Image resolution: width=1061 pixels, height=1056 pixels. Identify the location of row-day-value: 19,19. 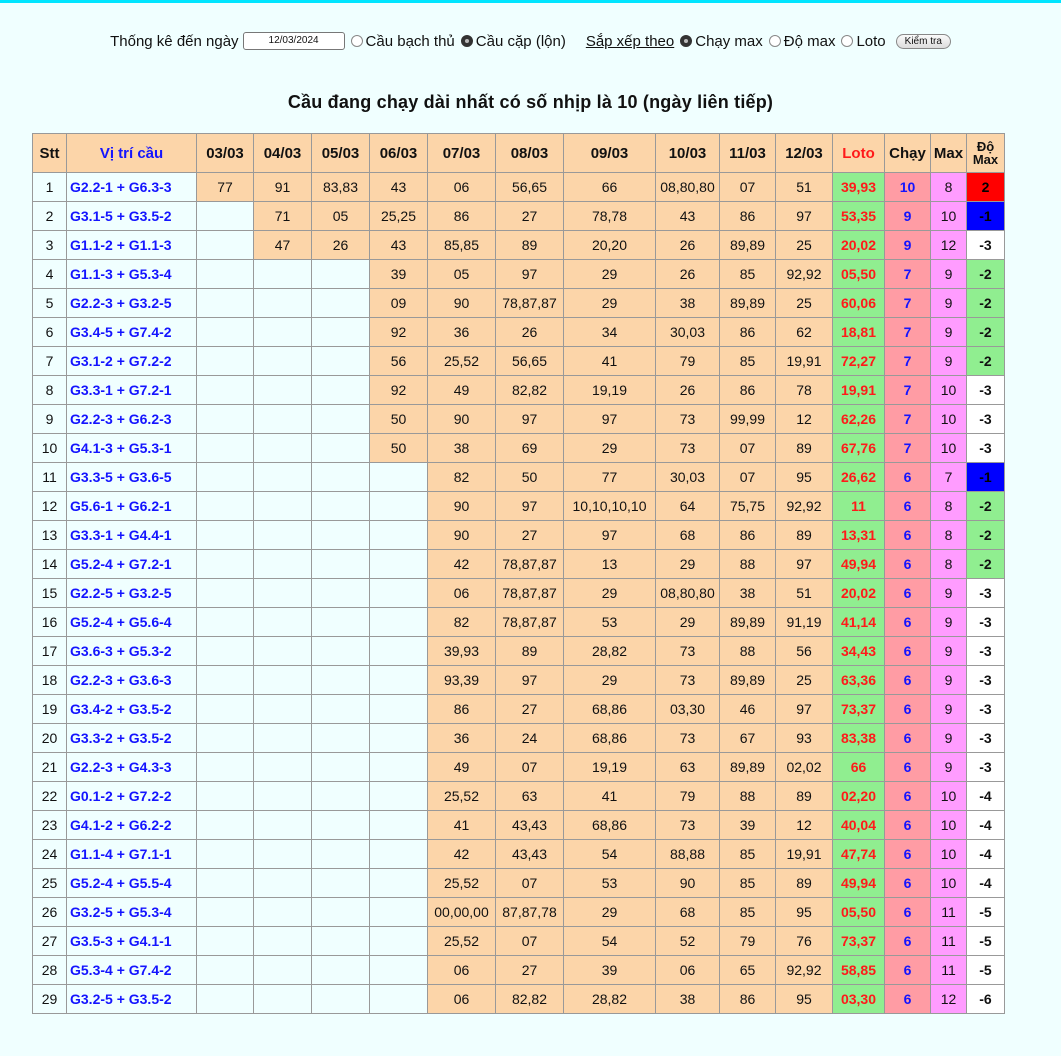
(609, 390).